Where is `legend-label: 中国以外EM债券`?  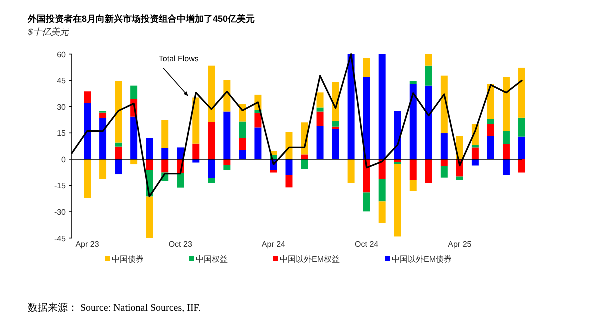
legend-label: 中国以外EM债券 is located at coordinates (422, 259).